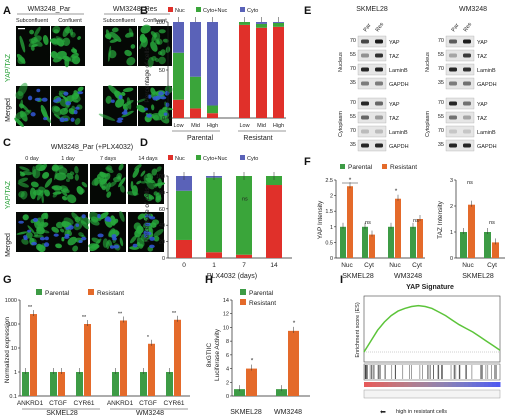  What do you see at coordinates (243, 292) in the screenshot?
I see `legend-swatch-parental-h` at bounding box center [243, 292].